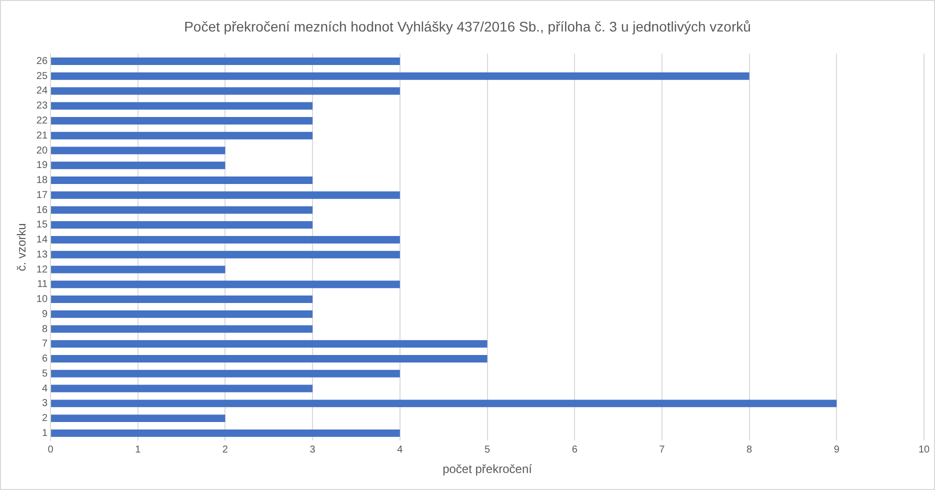 This screenshot has height=490, width=935. What do you see at coordinates (138, 450) in the screenshot?
I see `x-tick-label: 1` at bounding box center [138, 450].